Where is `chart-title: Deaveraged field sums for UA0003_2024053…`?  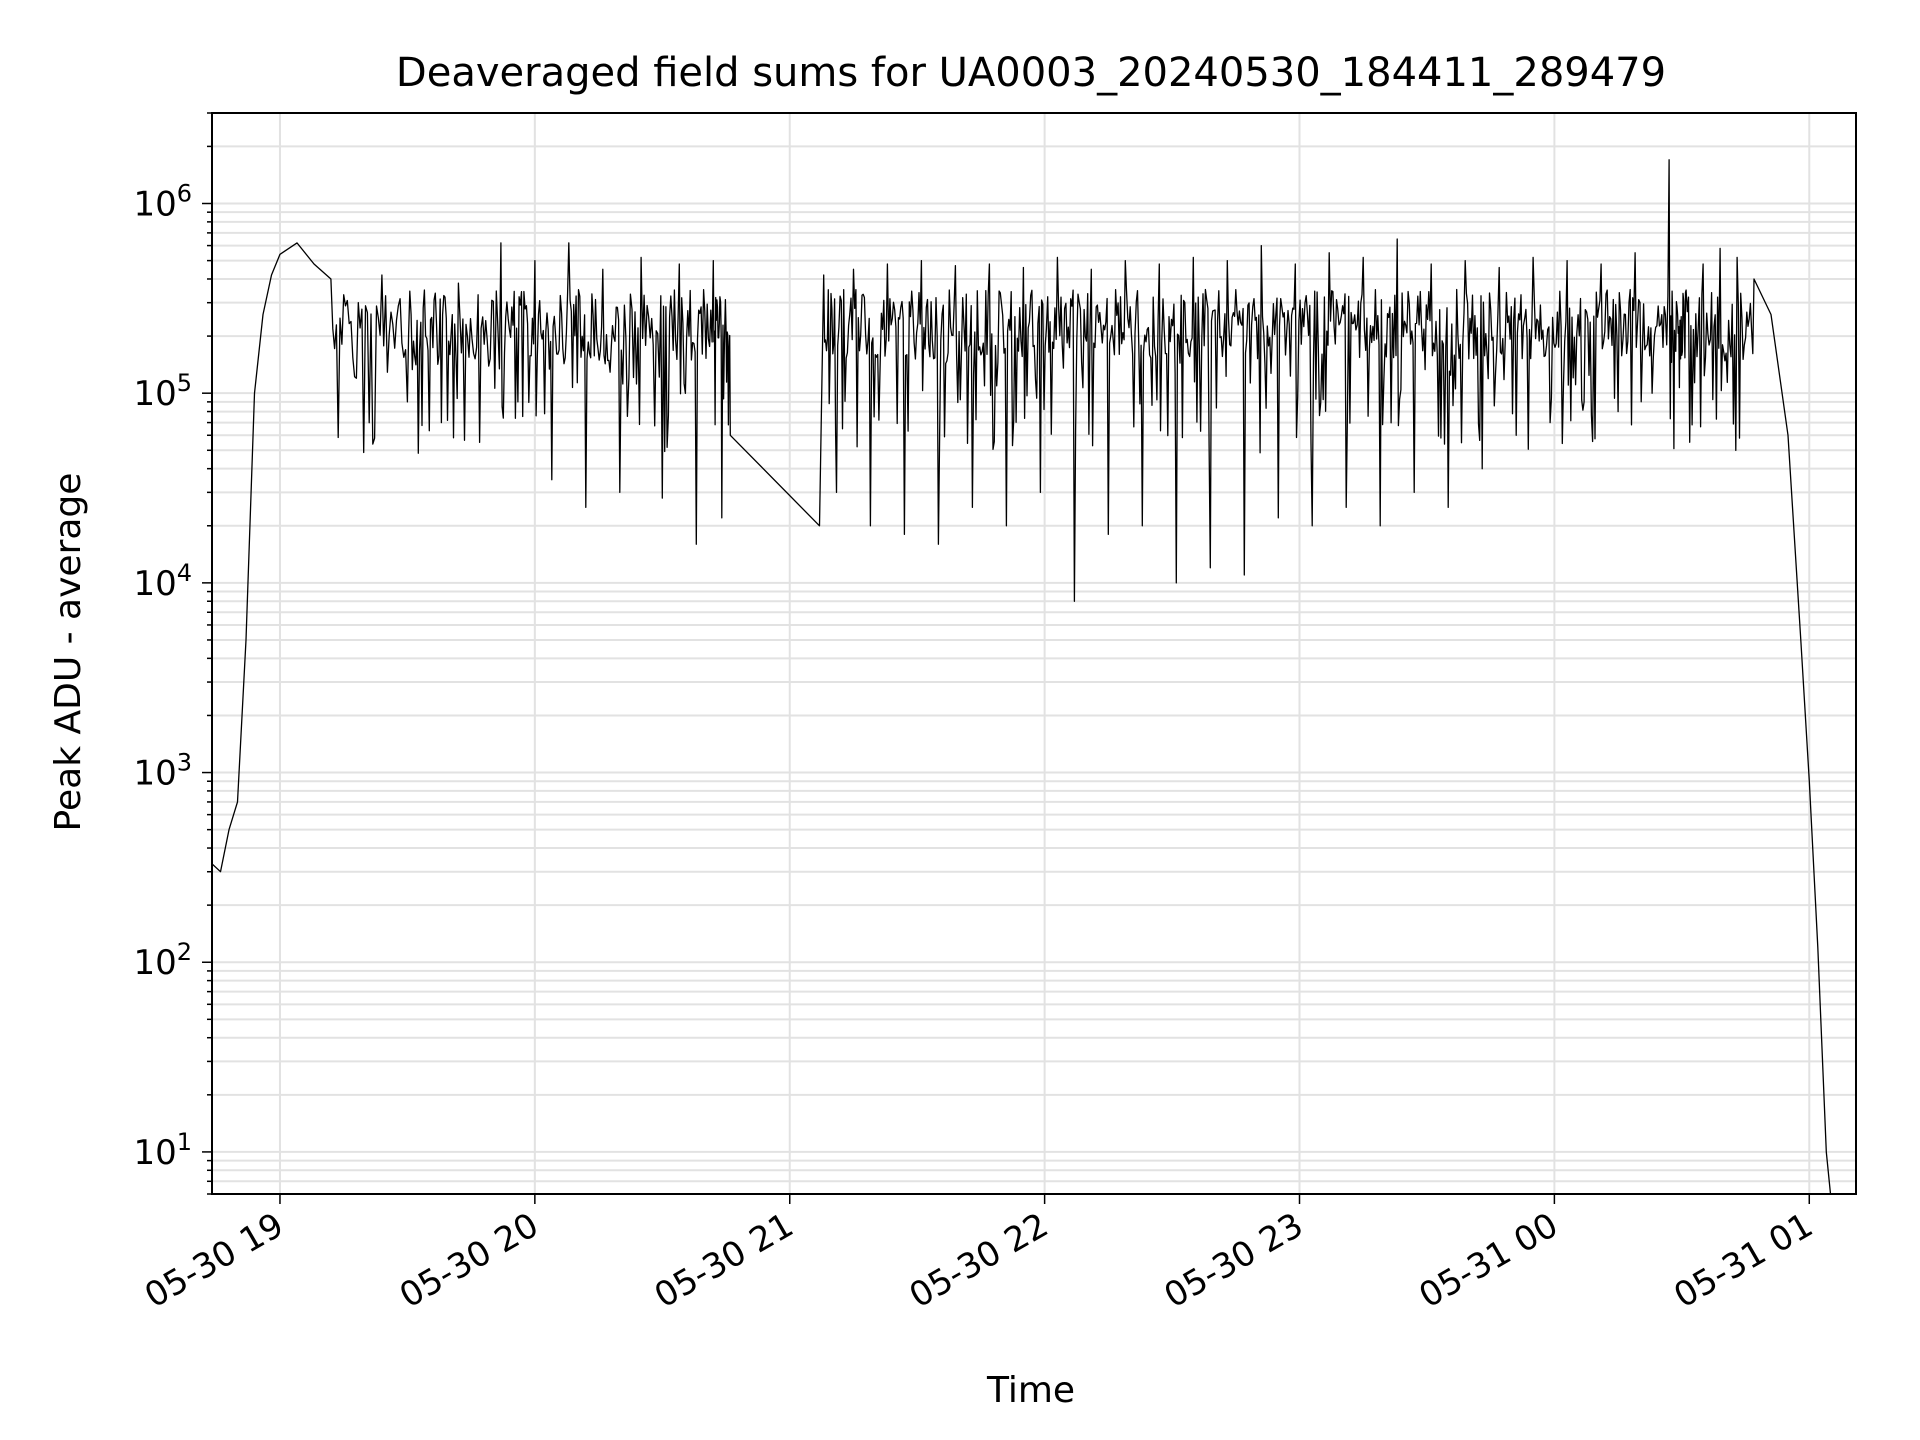
chart-title: Deaveraged field sums for UA0003_2024053… is located at coordinates (1031, 73).